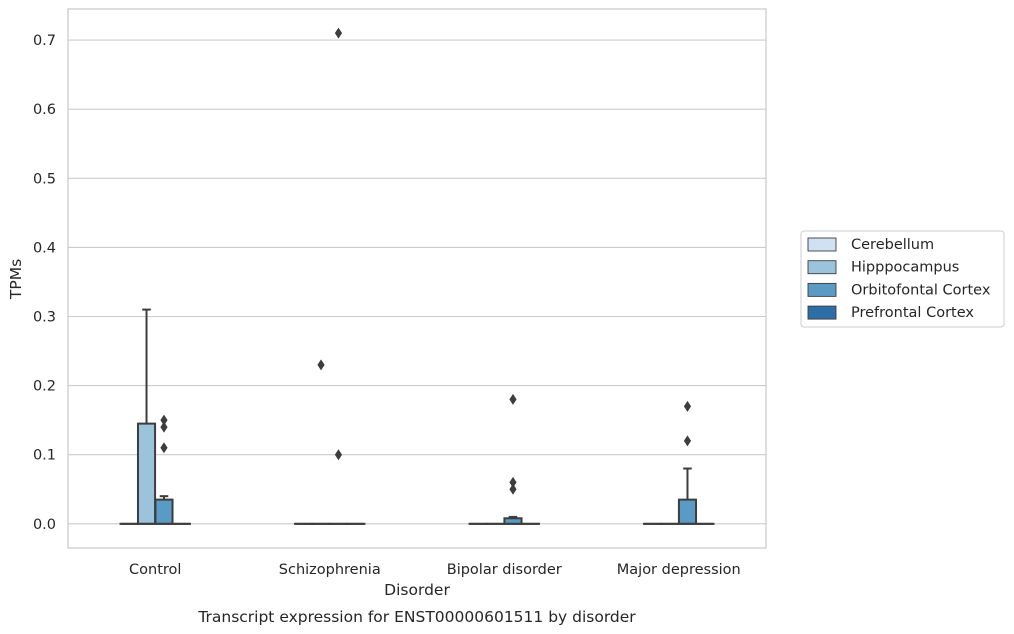 Image resolution: width=1014 pixels, height=634 pixels. I want to click on y-tick-label: 0.3, so click(44, 318).